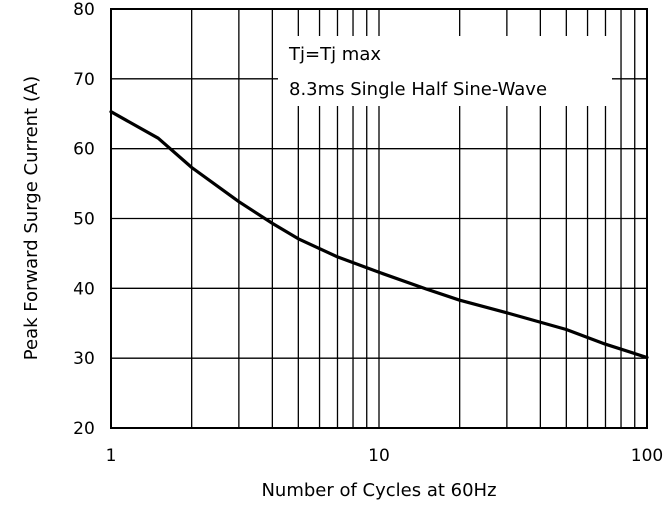 The height and width of the screenshot is (510, 672). What do you see at coordinates (84, 359) in the screenshot?
I see `y-tick-label: 30` at bounding box center [84, 359].